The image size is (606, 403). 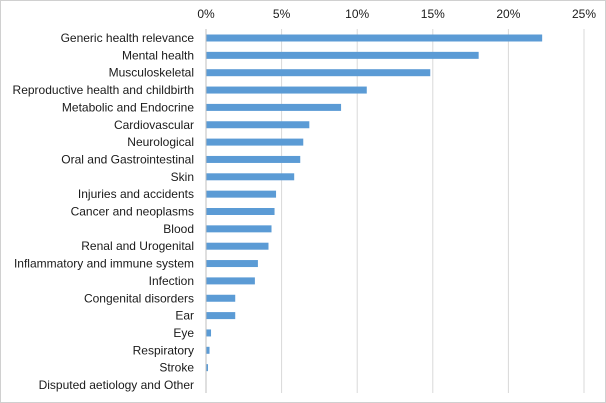 What do you see at coordinates (178, 229) in the screenshot?
I see `category-label: Blood` at bounding box center [178, 229].